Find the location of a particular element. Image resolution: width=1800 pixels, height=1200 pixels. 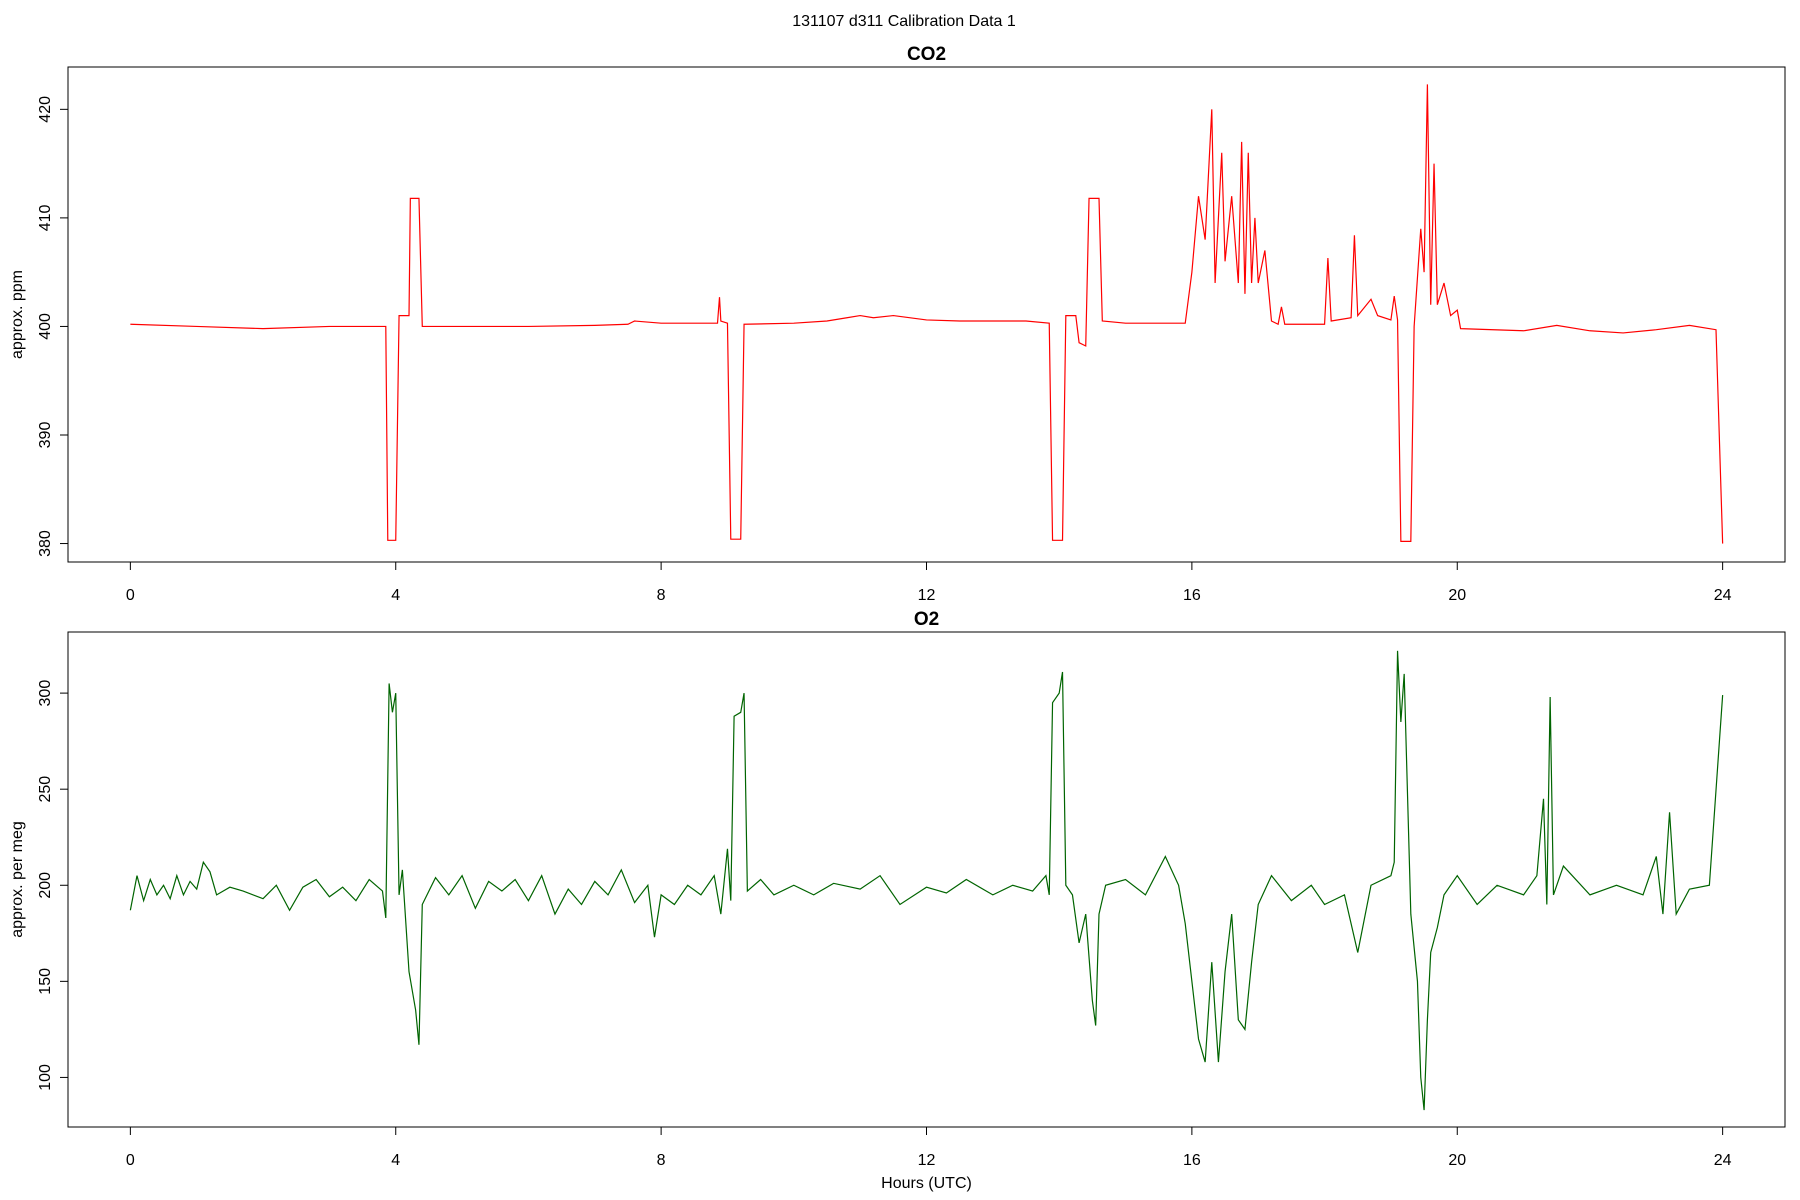

y-tick-label: 400 is located at coordinates (45, 326).